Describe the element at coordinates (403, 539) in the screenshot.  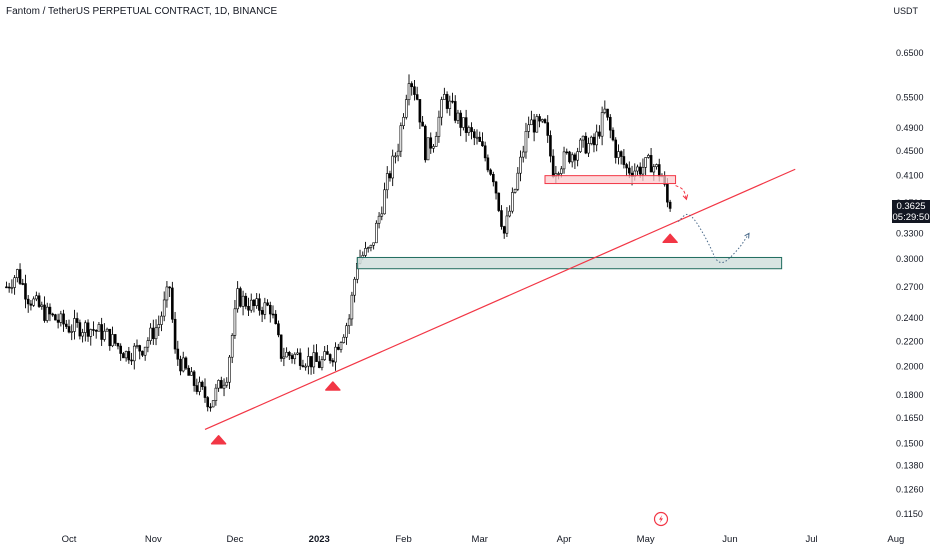
I see `time-tick-label: Feb` at that location.